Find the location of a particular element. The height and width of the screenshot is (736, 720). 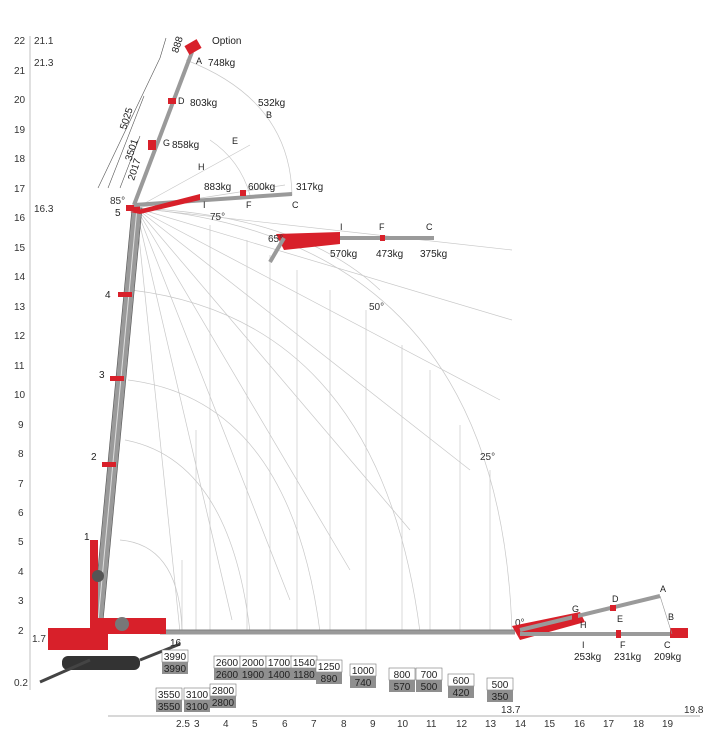

y-tick: 12 is located at coordinates (20, 336).